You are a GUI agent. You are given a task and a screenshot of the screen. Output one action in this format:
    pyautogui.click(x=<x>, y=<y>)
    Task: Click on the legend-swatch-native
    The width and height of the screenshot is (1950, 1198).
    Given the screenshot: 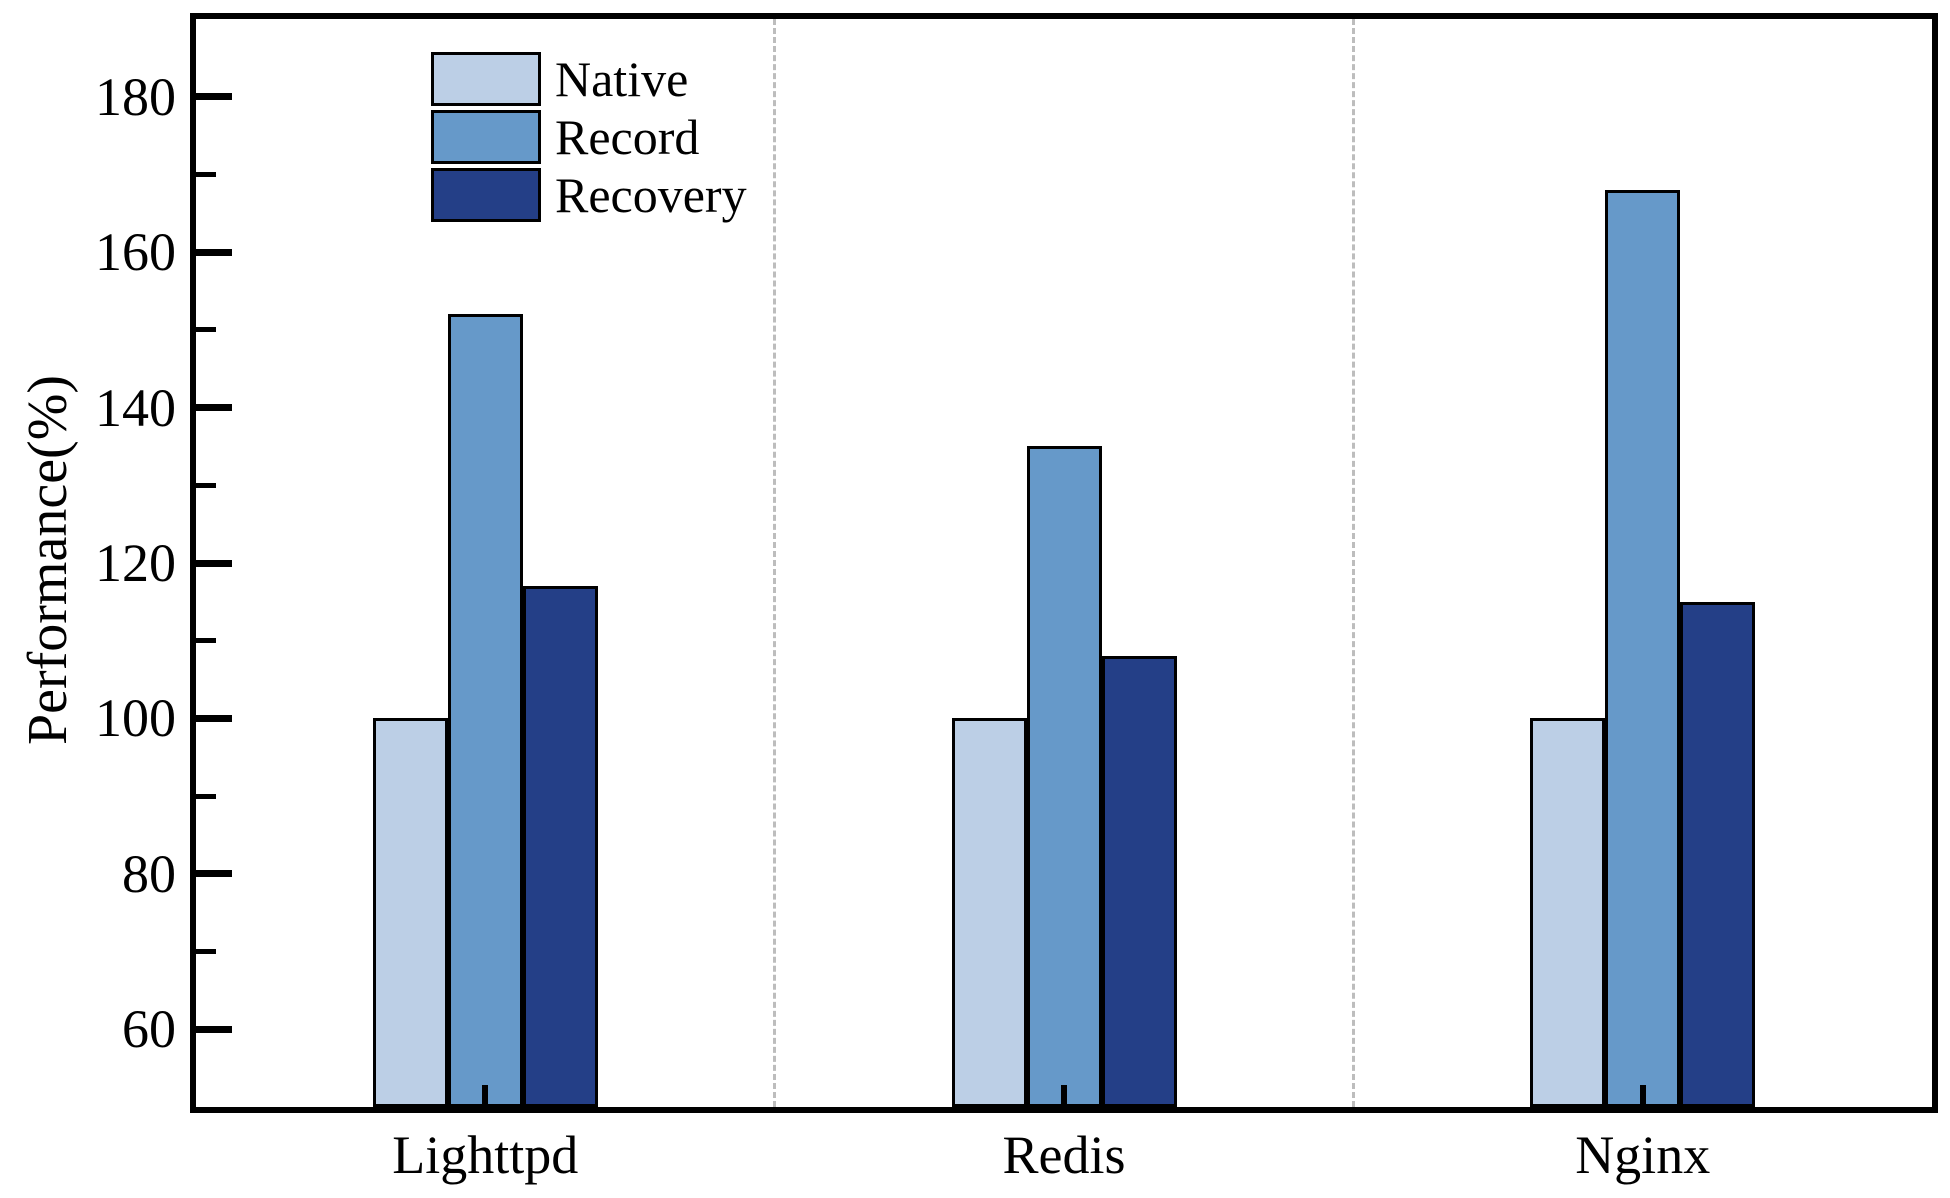 What is the action you would take?
    pyautogui.click(x=486, y=79)
    